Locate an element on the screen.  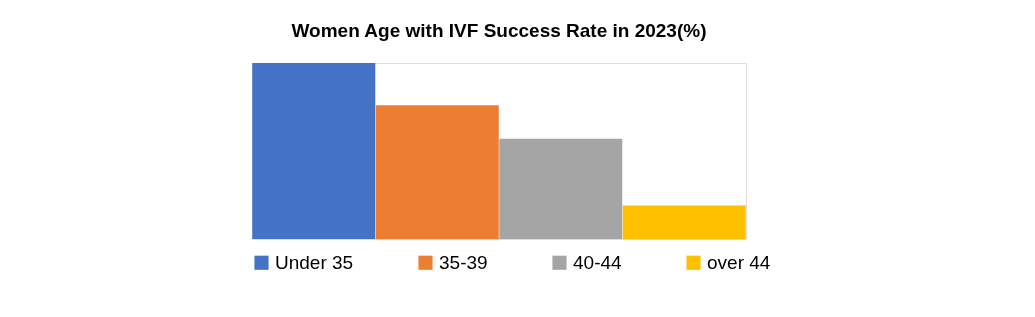
chart-title: Women Age with IVF Success Rate in 2023(%) is located at coordinates (499, 30).